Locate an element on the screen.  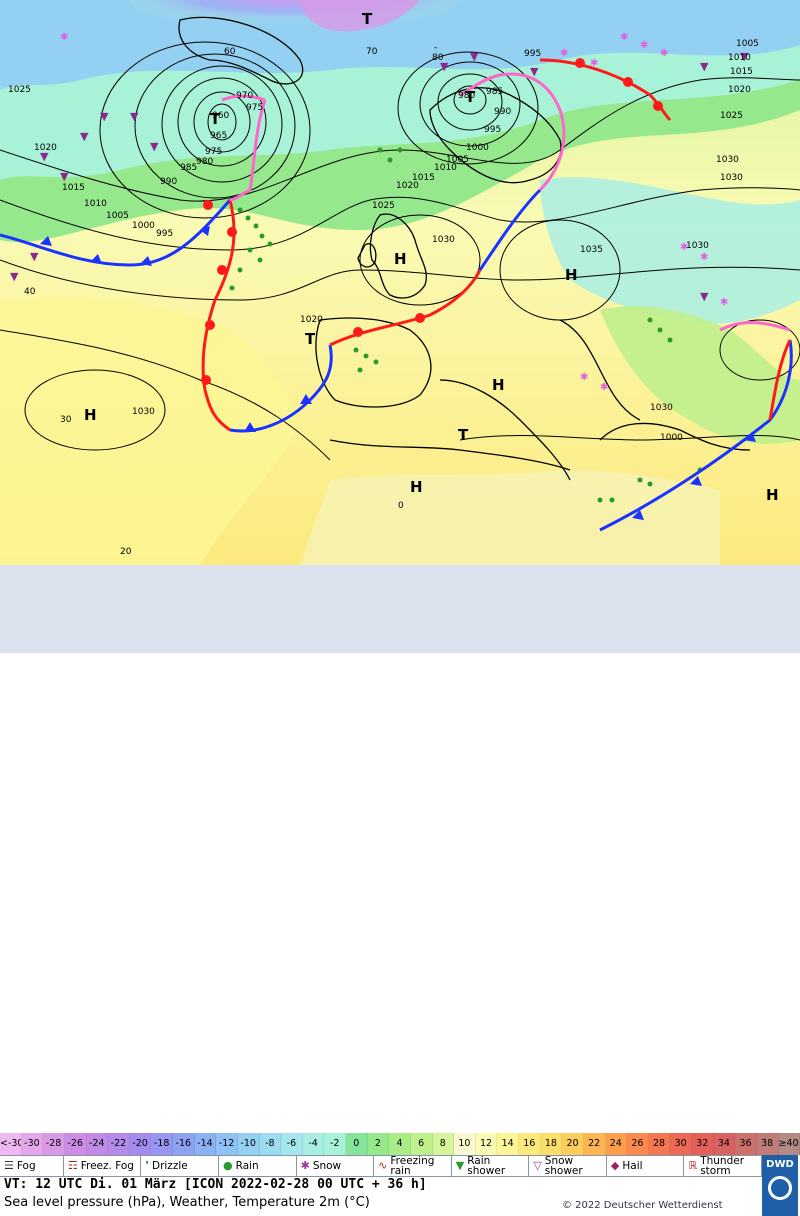
scale-cell: -6 is located at coordinates (292, 1144).